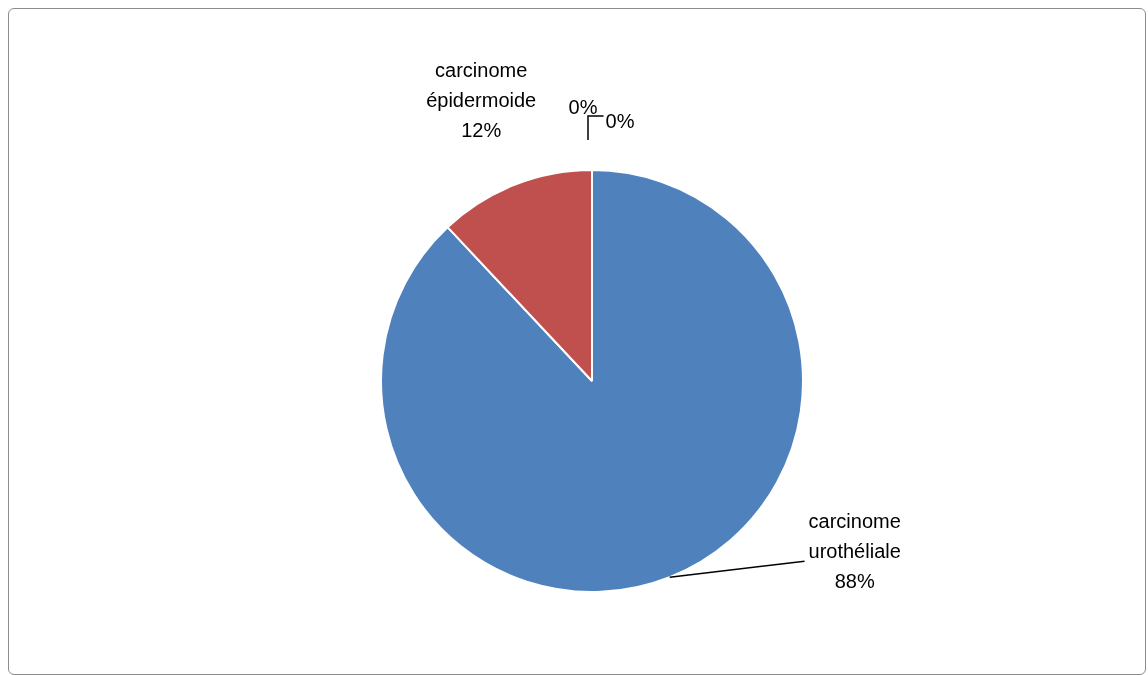  What do you see at coordinates (481, 84) in the screenshot?
I see `slice-label: carcinome épidermoide` at bounding box center [481, 84].